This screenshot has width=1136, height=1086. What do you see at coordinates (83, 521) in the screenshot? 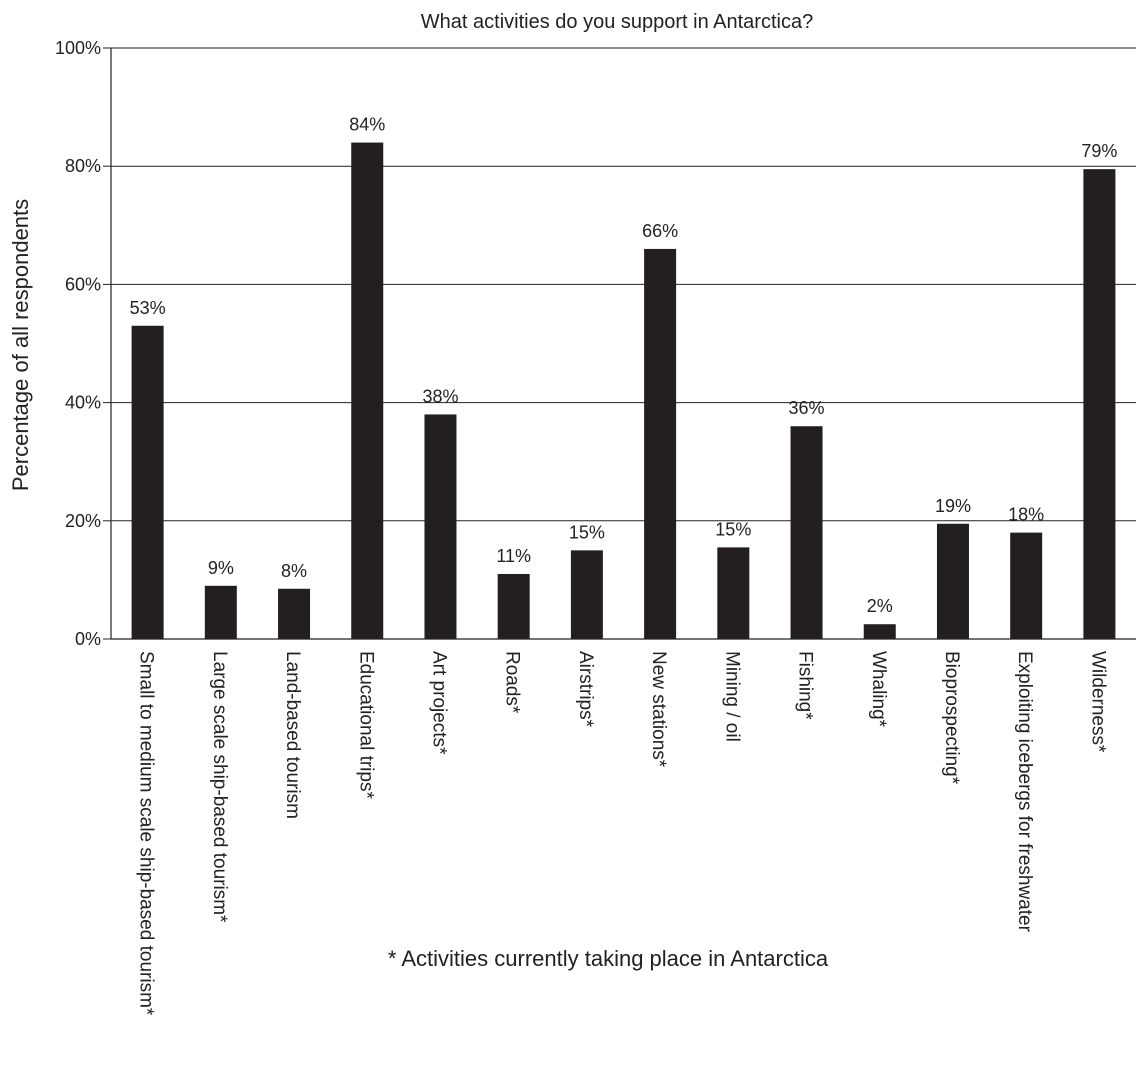
I see `y-tick-label: 20%` at bounding box center [83, 521].